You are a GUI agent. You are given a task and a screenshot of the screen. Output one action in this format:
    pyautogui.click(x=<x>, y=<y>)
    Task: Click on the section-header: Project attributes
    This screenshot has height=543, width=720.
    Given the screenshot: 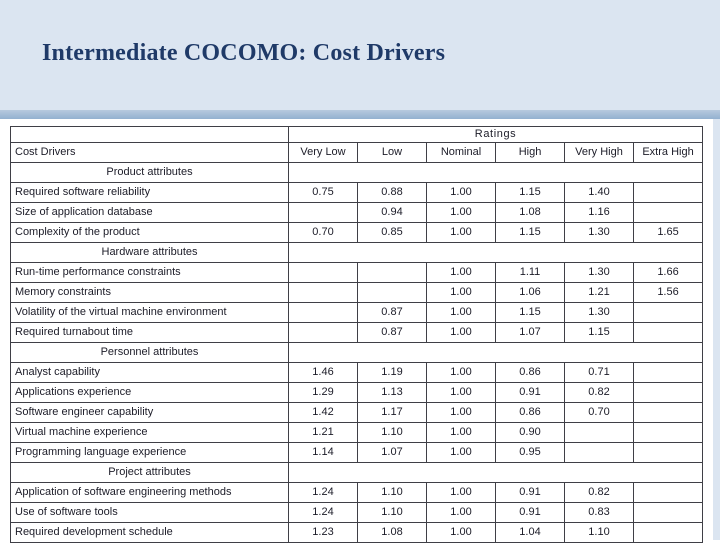 What is the action you would take?
    pyautogui.click(x=149, y=472)
    